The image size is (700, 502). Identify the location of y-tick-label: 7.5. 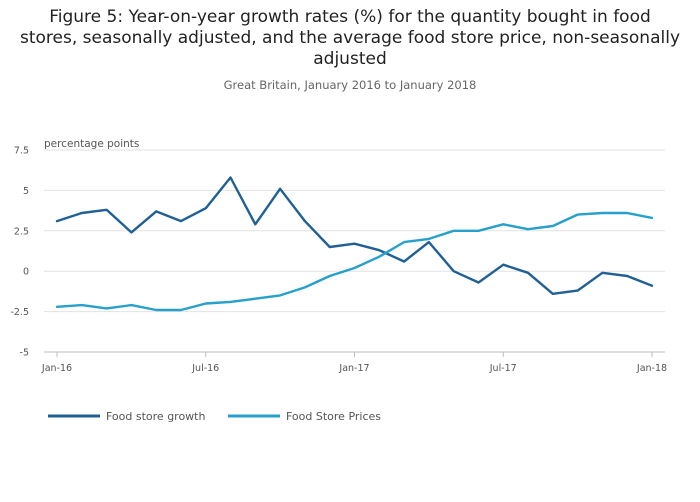
(21, 151).